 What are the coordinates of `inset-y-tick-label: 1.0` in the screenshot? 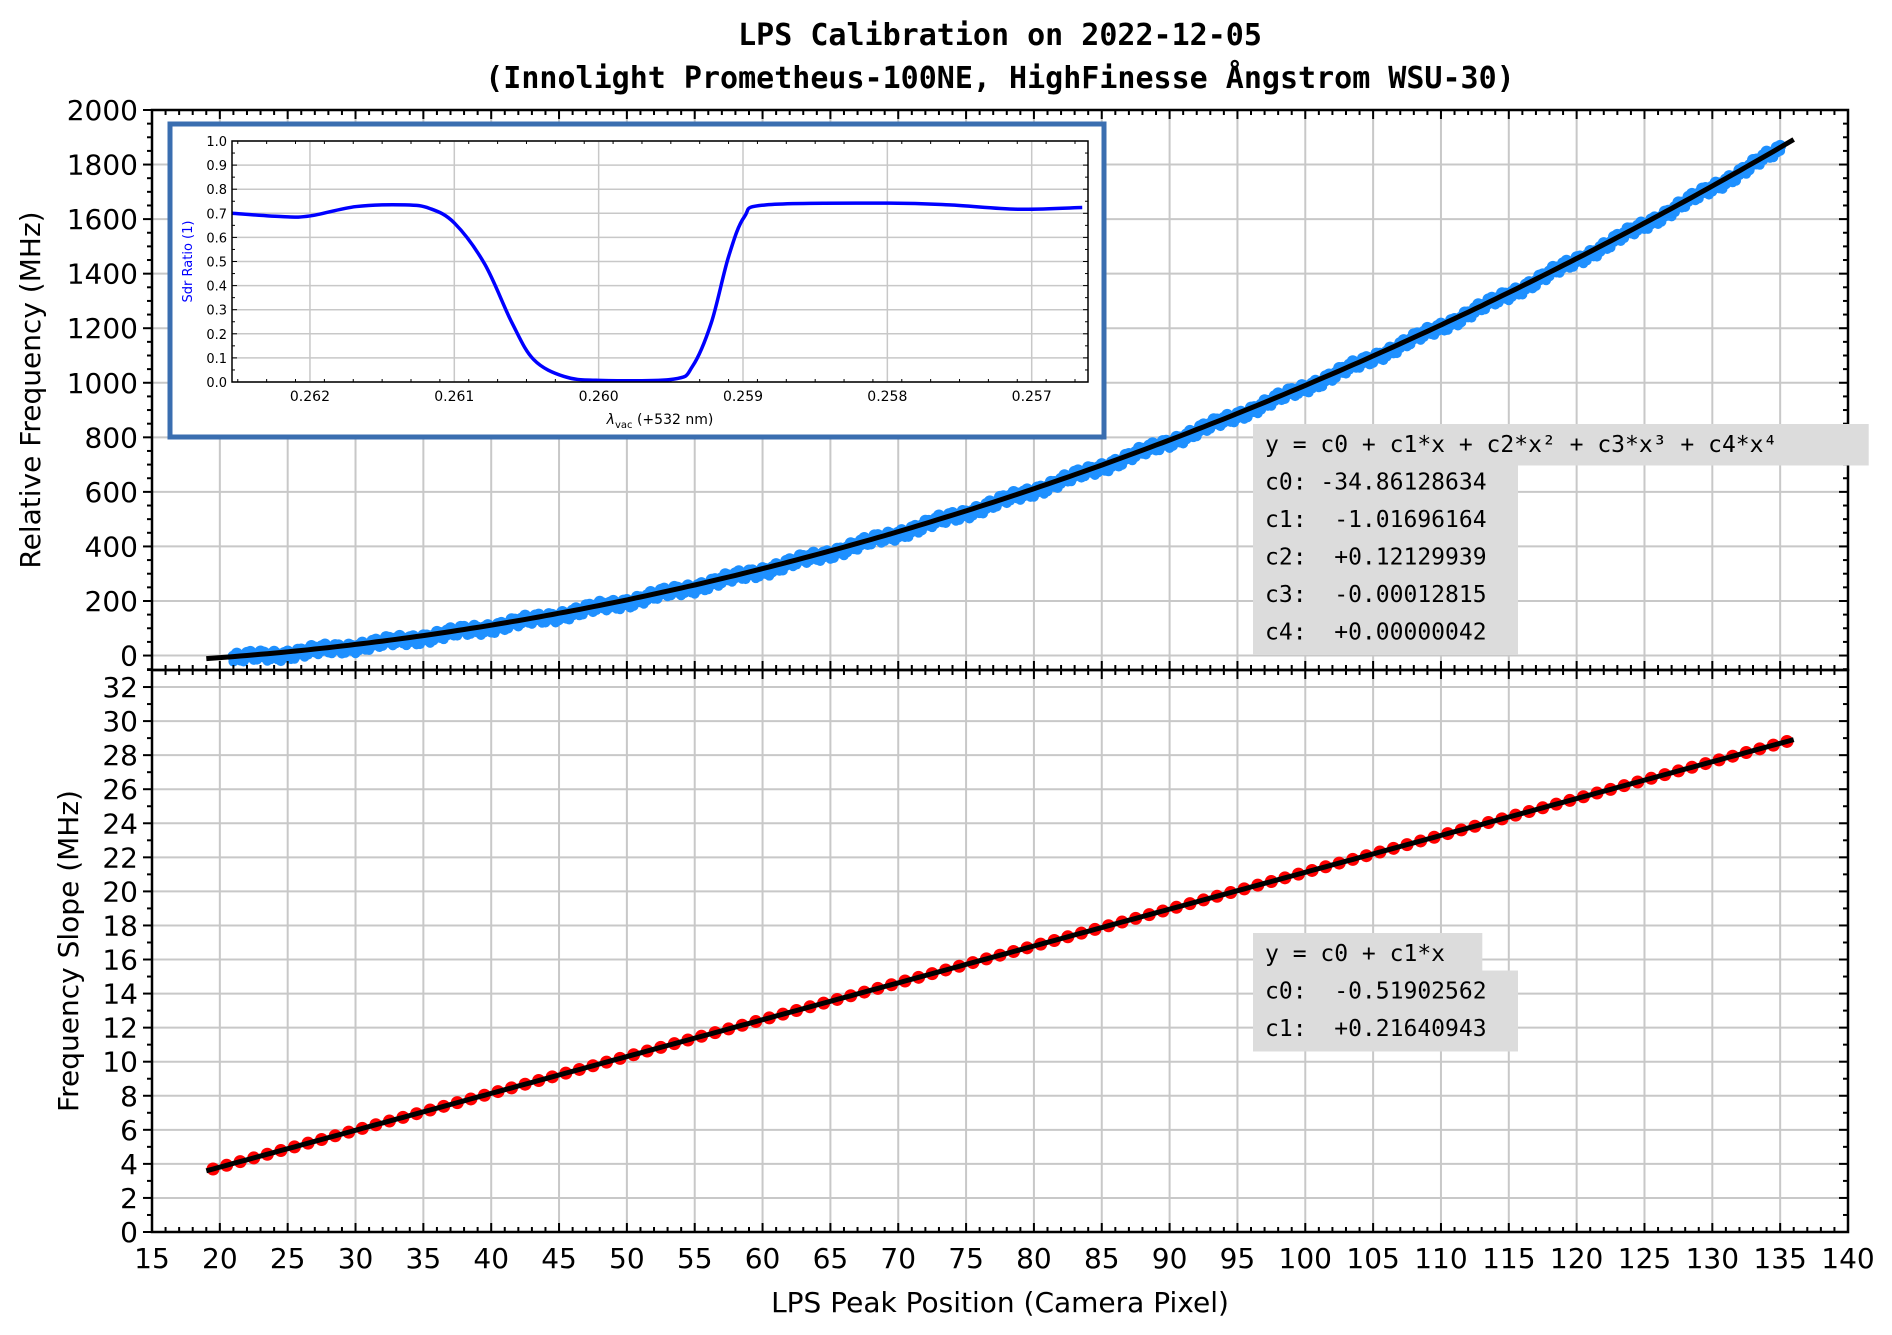 It's located at (216, 142).